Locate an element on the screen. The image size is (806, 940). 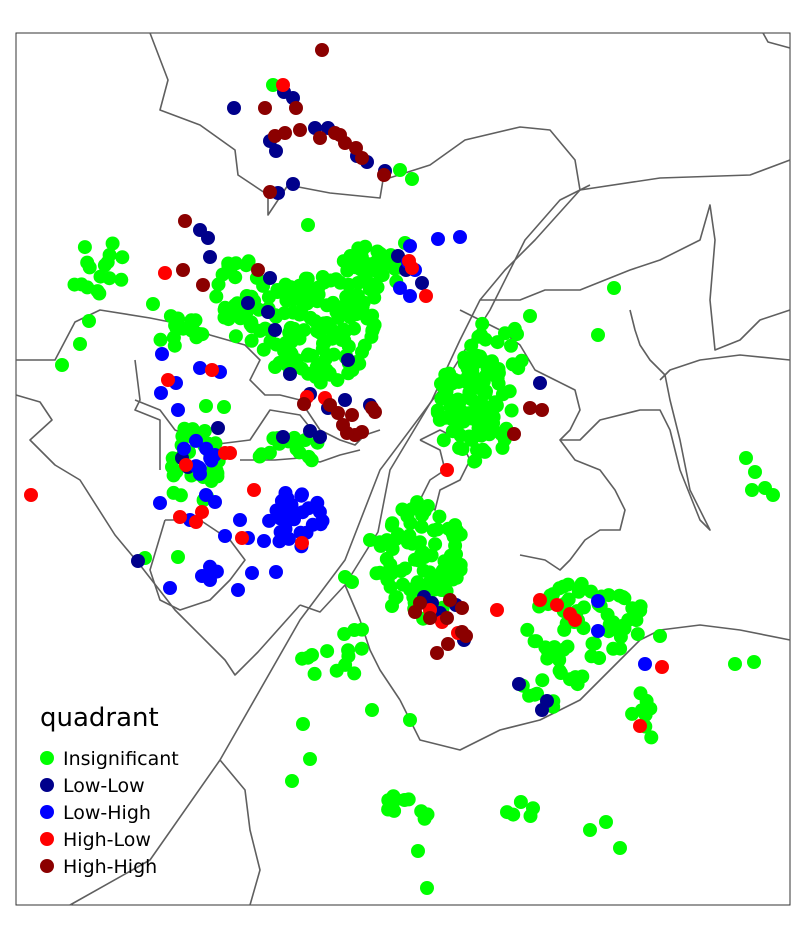
legend-label: Low-High is located at coordinates (107, 813).